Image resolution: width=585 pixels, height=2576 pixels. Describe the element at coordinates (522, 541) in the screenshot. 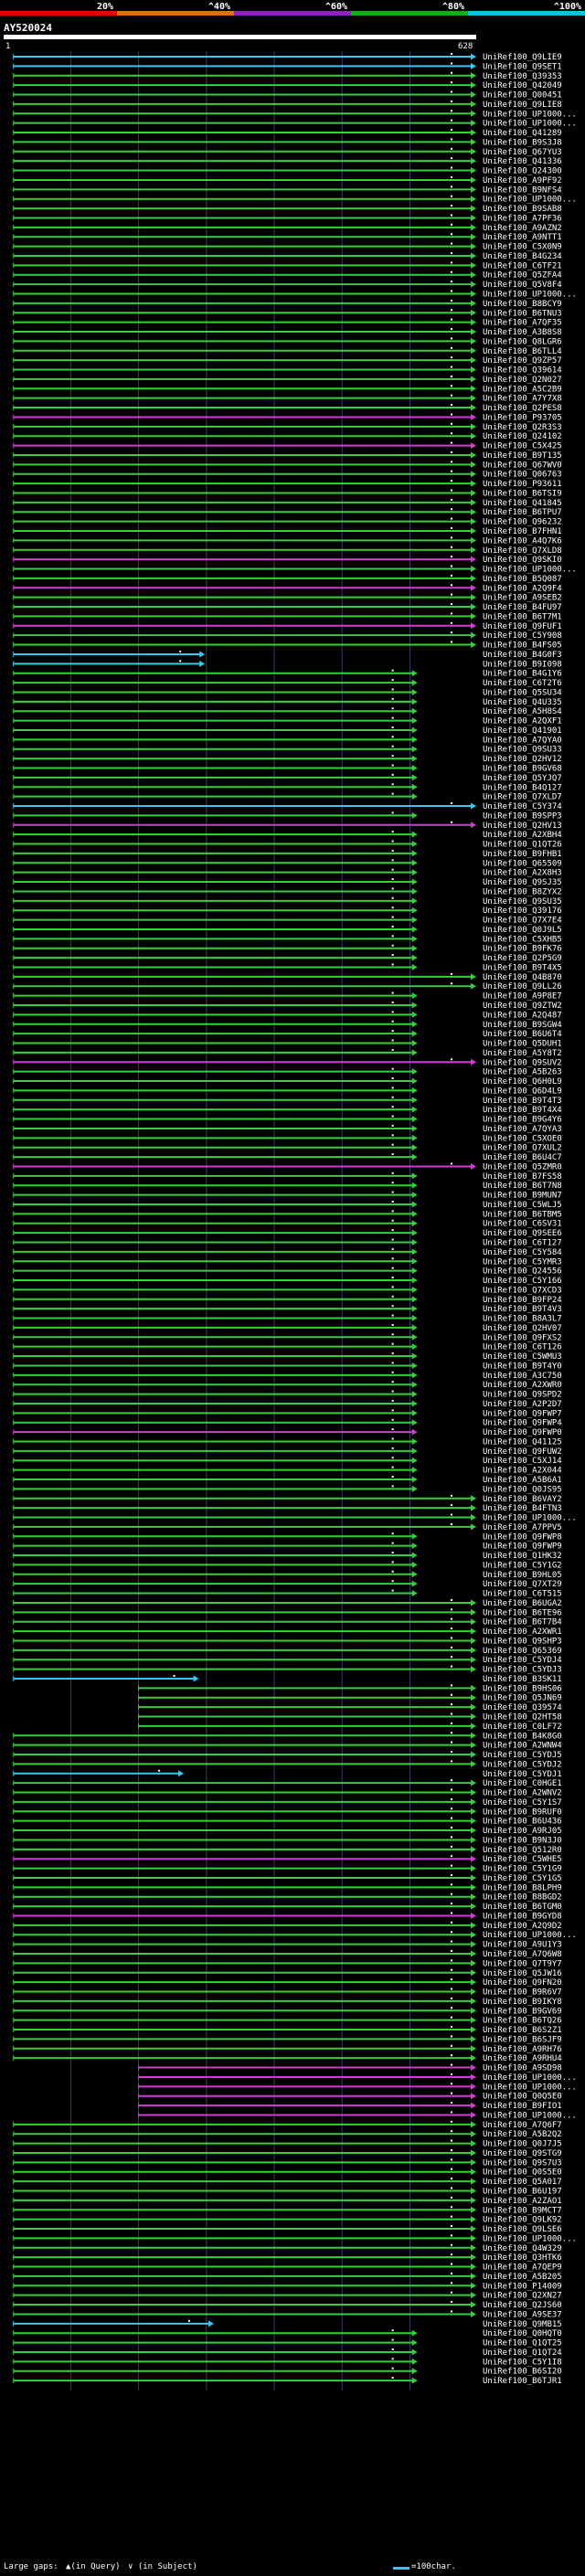

I see `hit-label: UniRef100_A4Q7K6` at that location.